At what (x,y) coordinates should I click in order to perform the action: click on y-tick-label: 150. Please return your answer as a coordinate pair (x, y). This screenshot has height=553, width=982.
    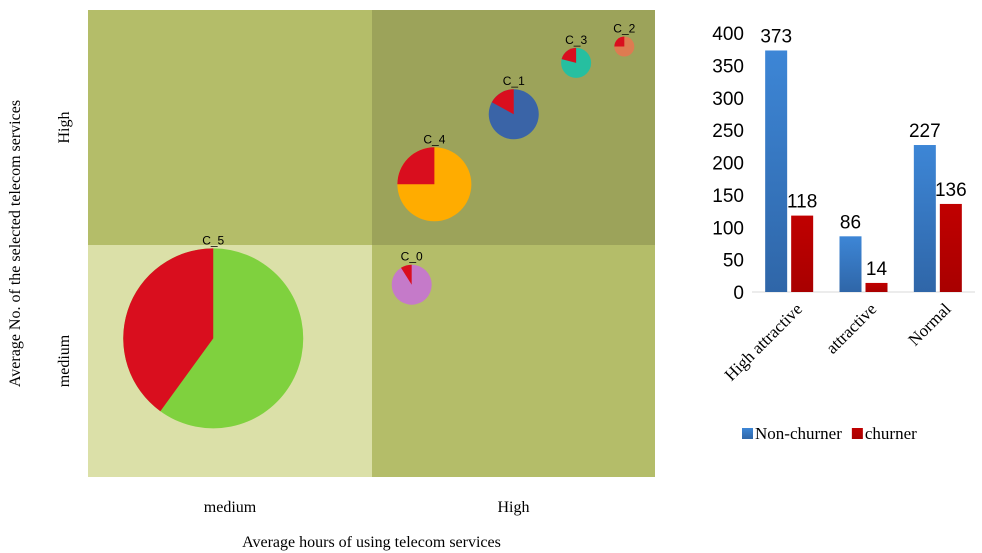
    Looking at the image, I should click on (728, 196).